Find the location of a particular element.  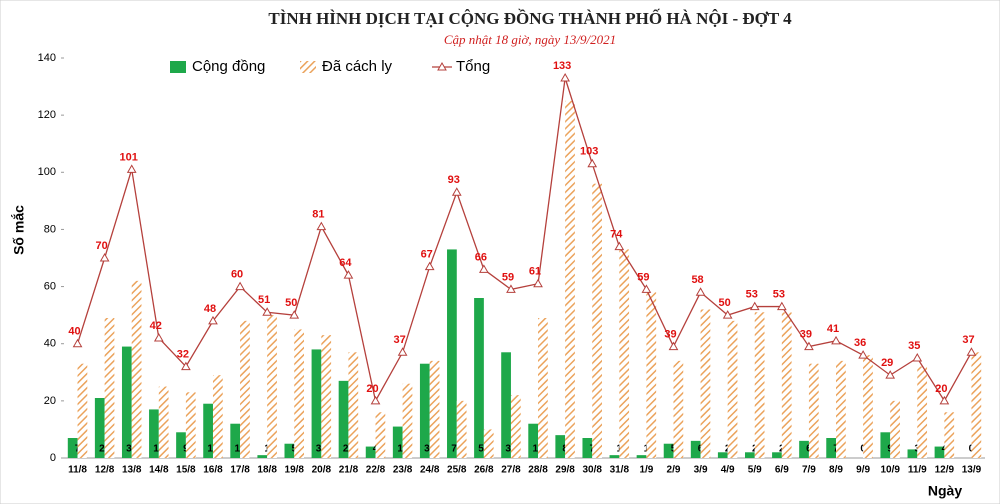

x-tick-label: 2/9 is located at coordinates (674, 470).